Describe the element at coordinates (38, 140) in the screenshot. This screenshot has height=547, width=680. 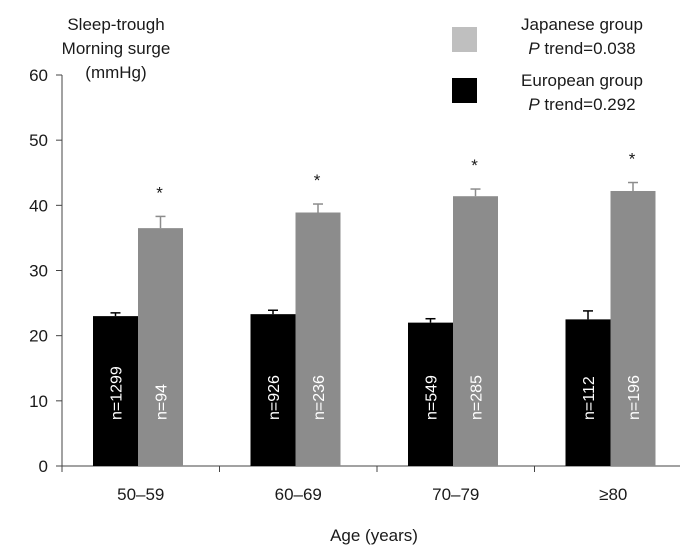
I see `y-tick-label: 50` at that location.